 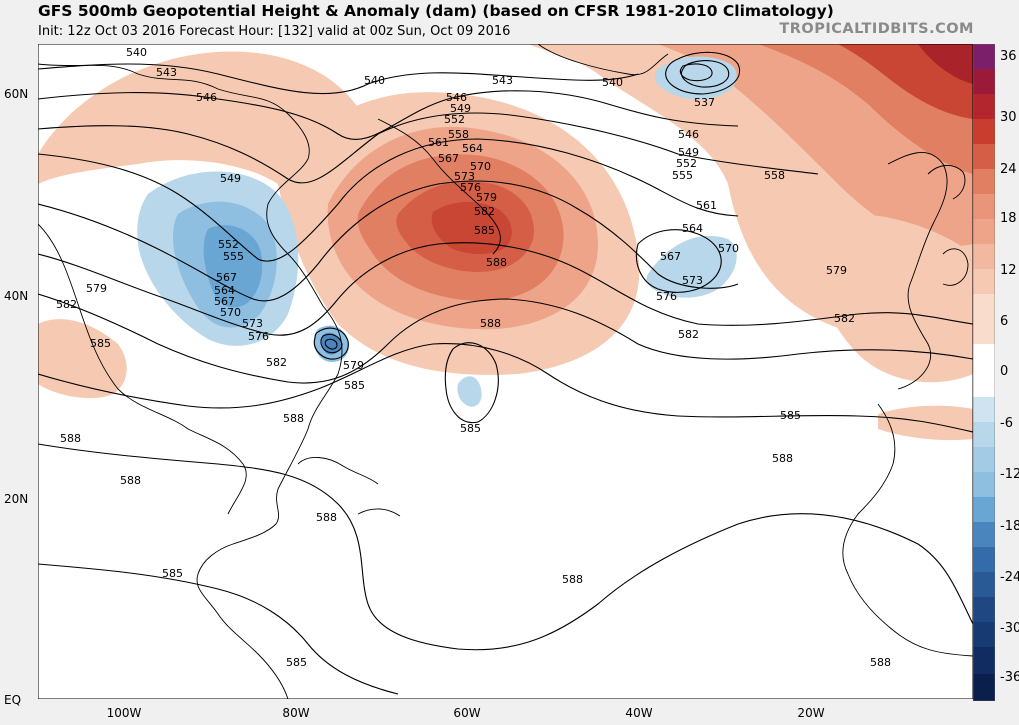 I want to click on lon-label-100w: 100W, so click(x=124, y=713).